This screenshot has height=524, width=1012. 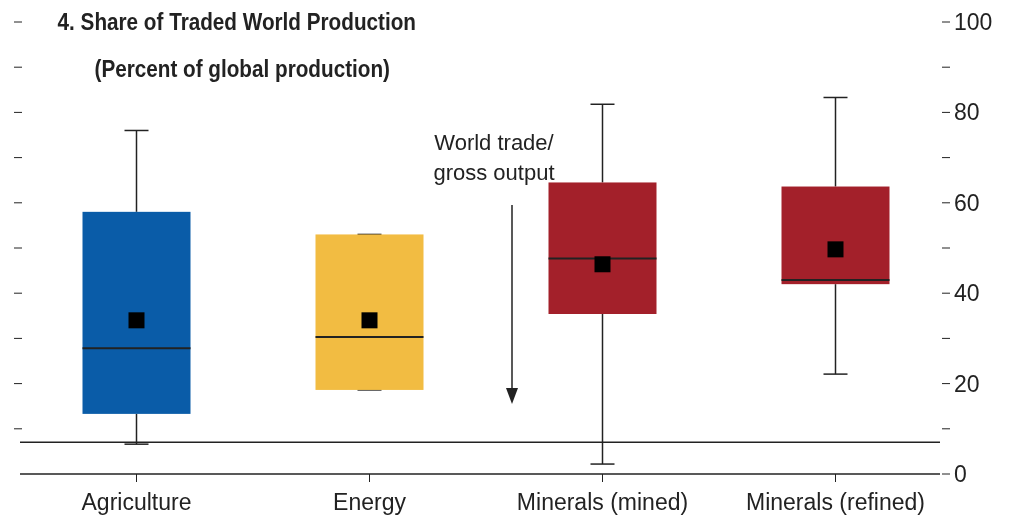 I want to click on y-tick-label: 20, so click(x=967, y=383).